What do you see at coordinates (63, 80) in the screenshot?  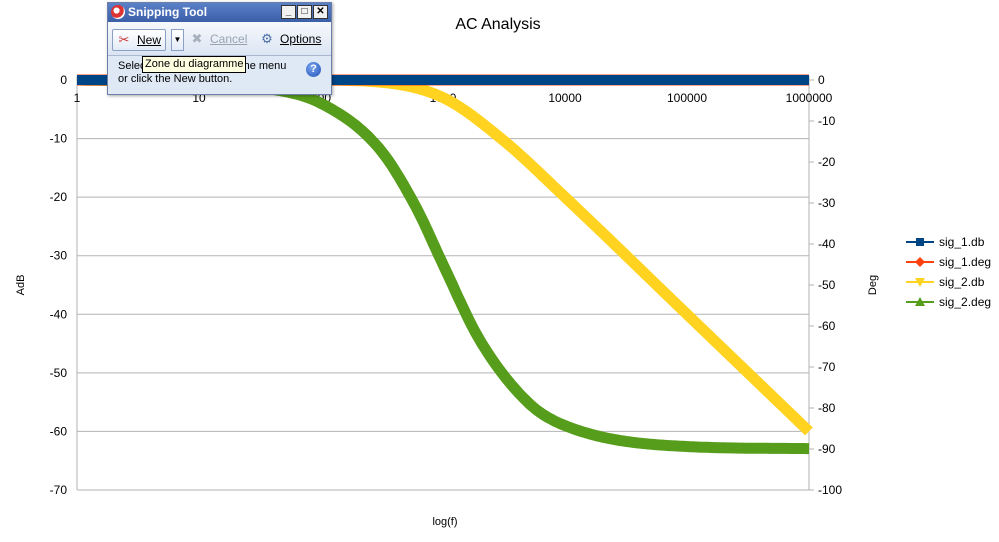 I see `y-left-tick-label: 0` at bounding box center [63, 80].